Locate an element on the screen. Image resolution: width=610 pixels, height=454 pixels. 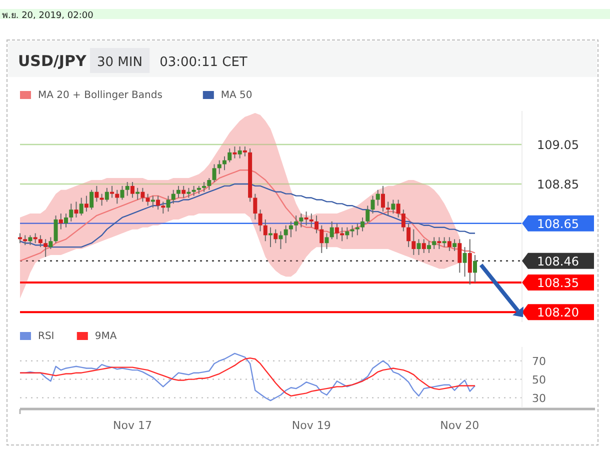
line-series is located at coordinates (247, 215).